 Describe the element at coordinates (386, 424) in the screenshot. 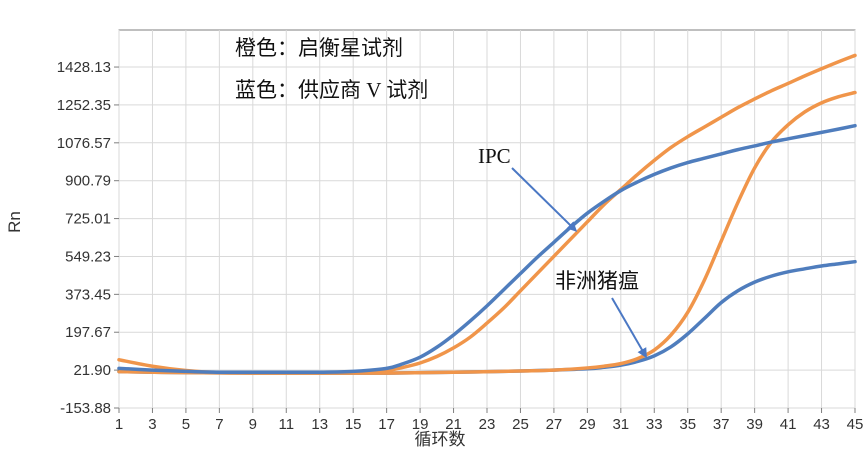

I see `x-tick-label: 17` at that location.